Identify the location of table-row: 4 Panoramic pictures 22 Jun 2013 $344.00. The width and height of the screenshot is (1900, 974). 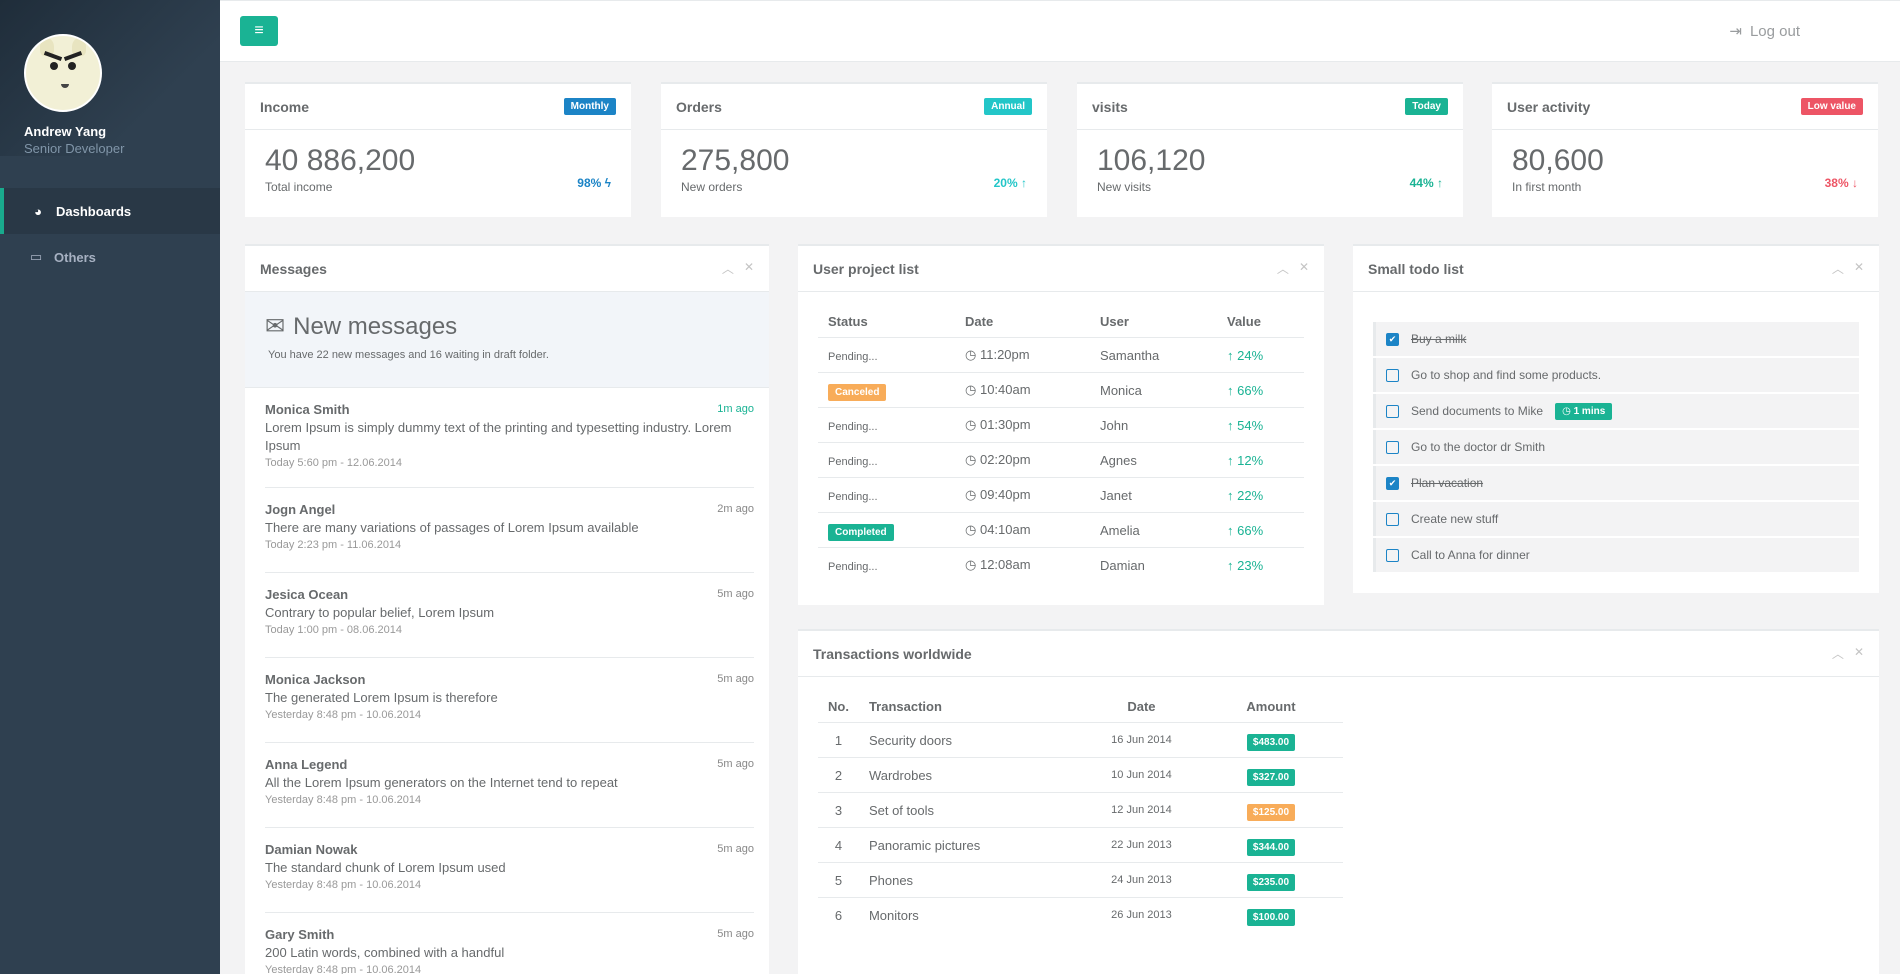
(1080, 845).